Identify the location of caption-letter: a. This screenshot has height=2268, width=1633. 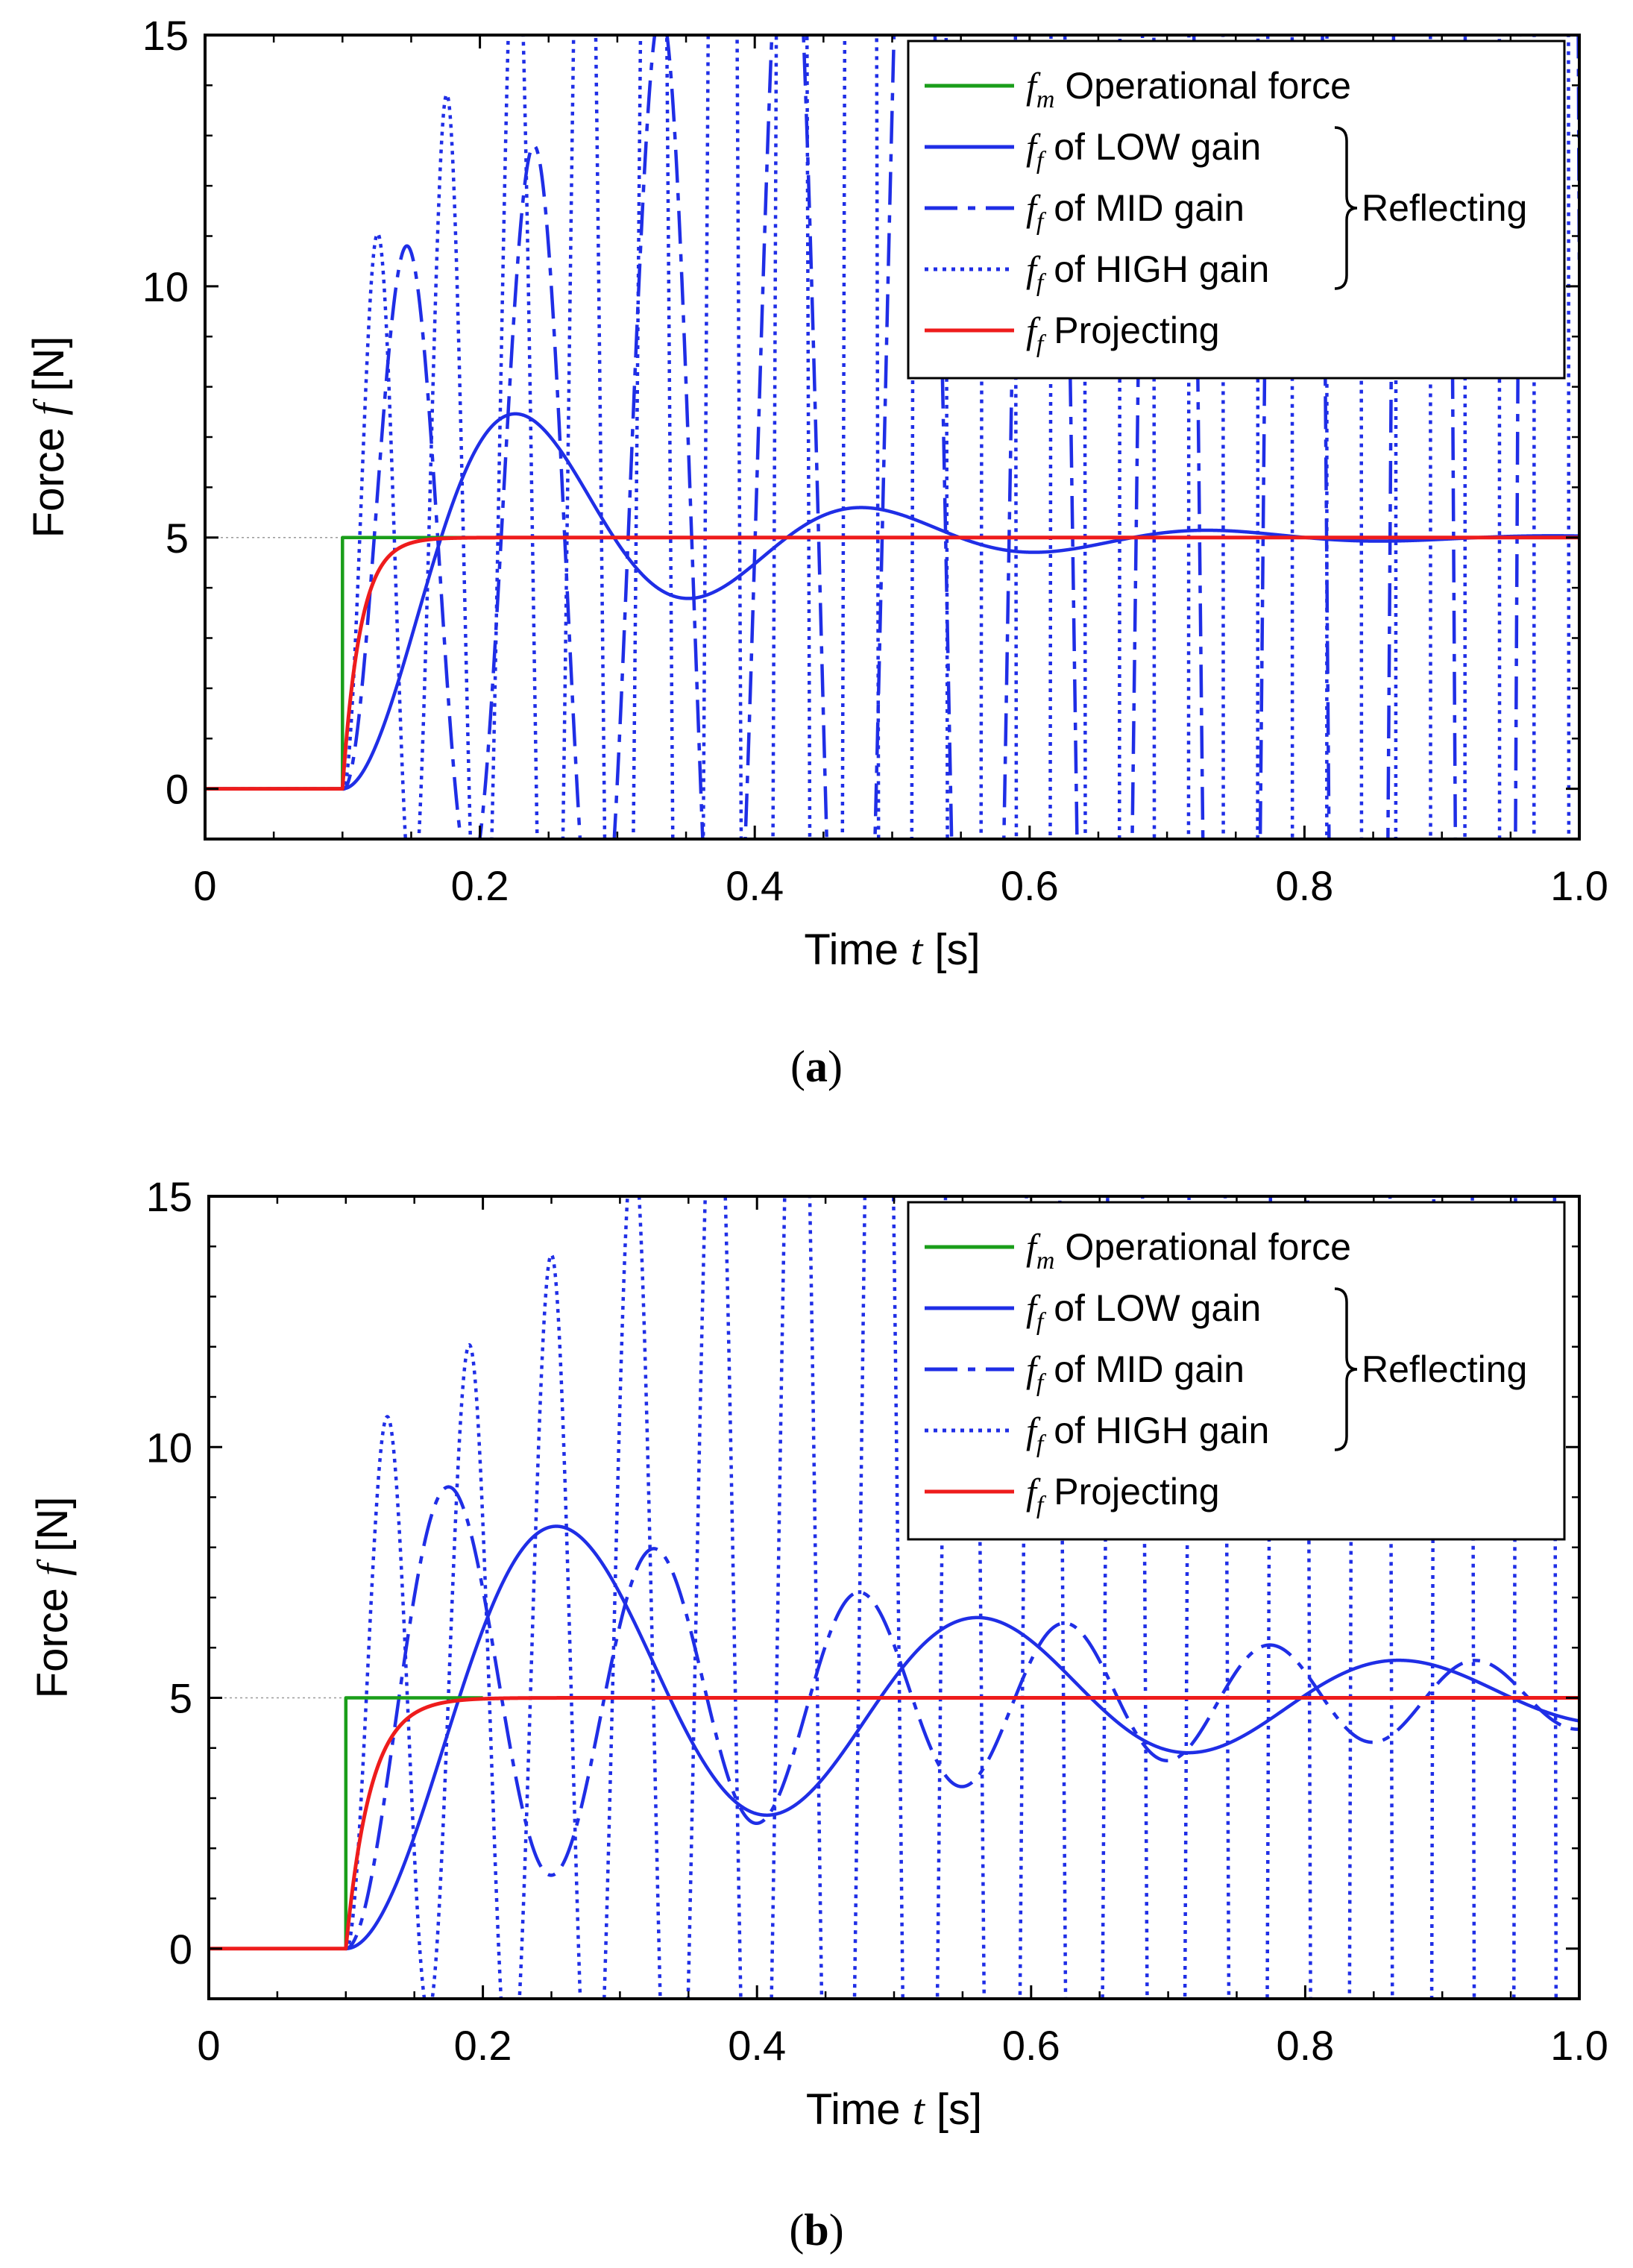
(816, 1067).